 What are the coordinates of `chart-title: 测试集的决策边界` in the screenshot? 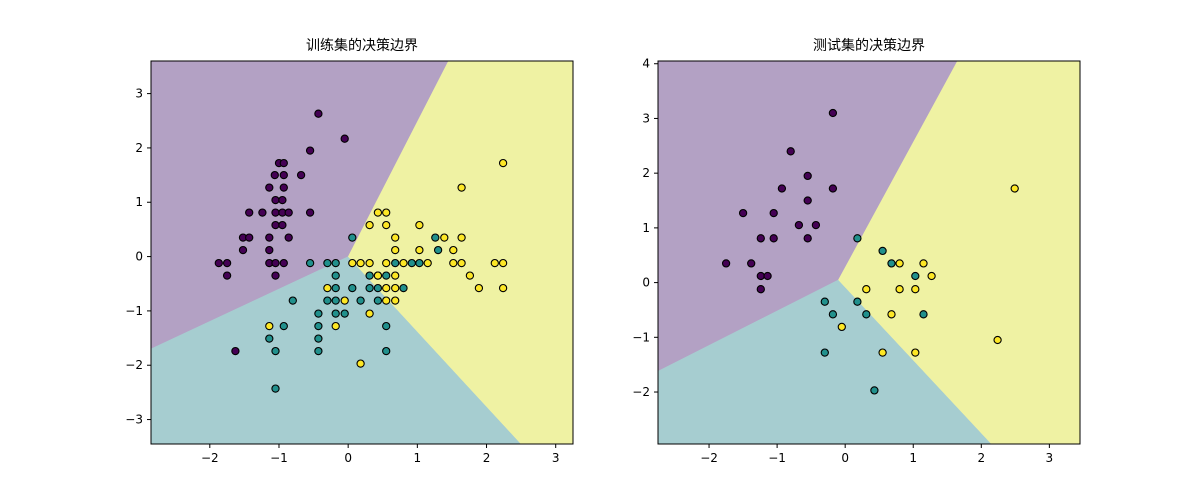 It's located at (869, 45).